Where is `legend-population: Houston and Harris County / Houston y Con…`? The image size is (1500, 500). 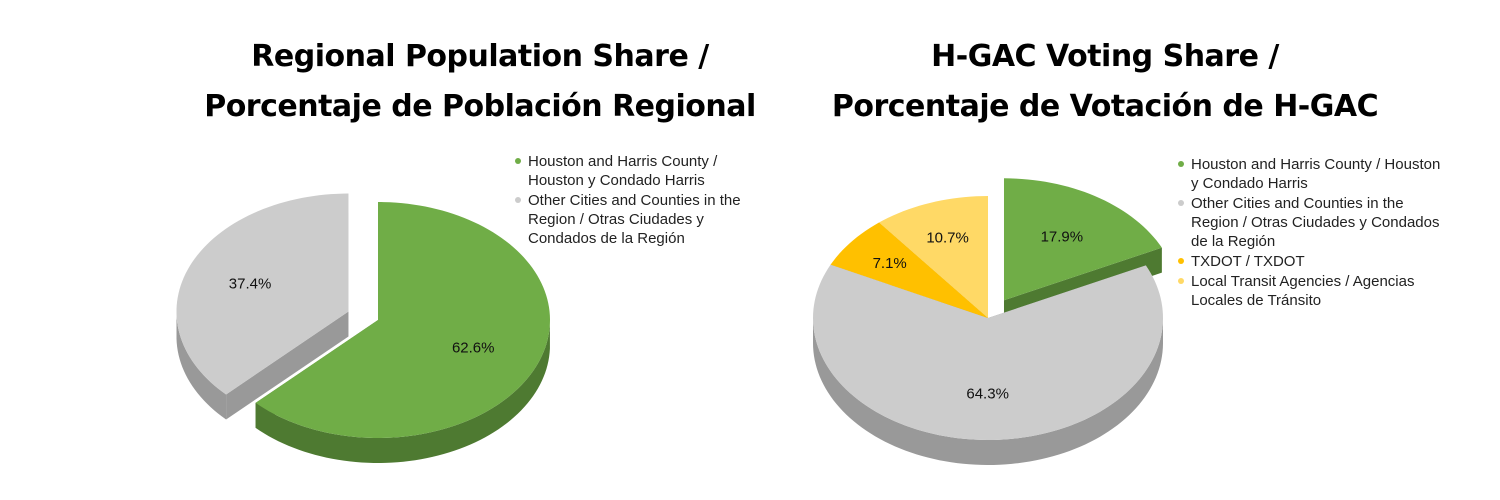
legend-population: Houston and Harris County / Houston y Con… is located at coordinates (650, 200).